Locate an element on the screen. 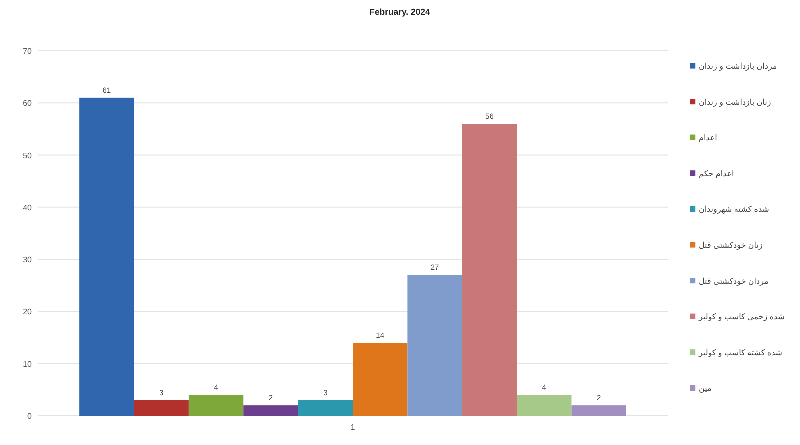  legend-label: زنان بازداشت و زندان is located at coordinates (735, 102).